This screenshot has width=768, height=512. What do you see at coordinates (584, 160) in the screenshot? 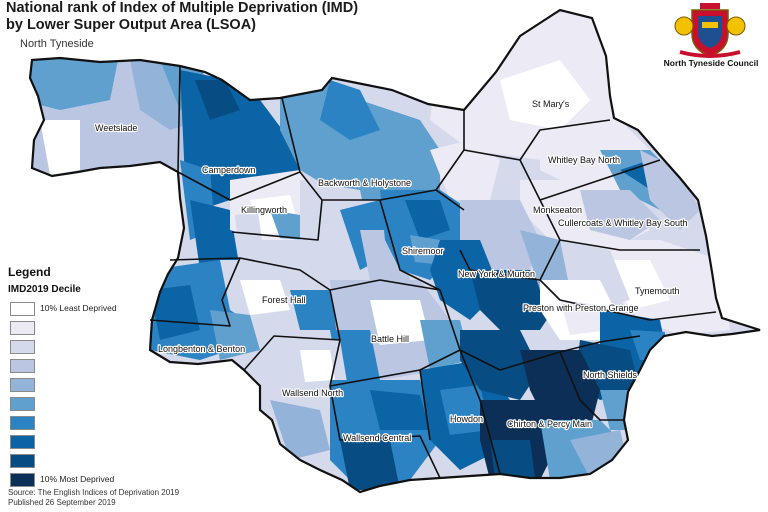
I see `ward-label-whitley-bay-north: Whitley Bay North` at bounding box center [584, 160].